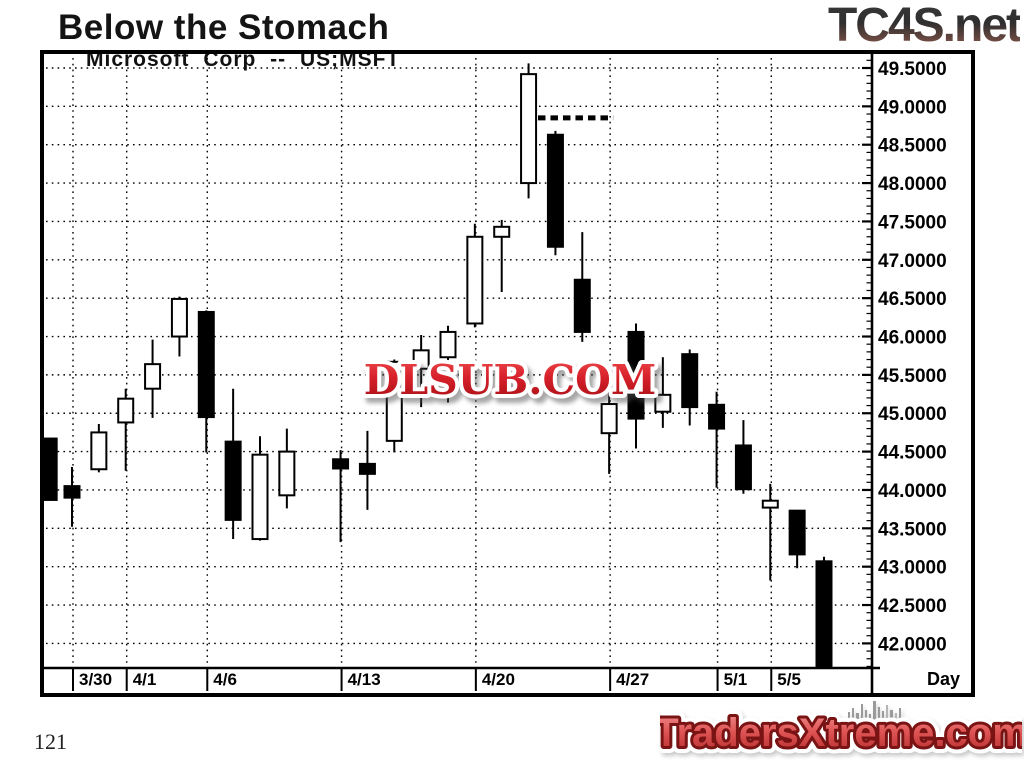 The image size is (1024, 768). What do you see at coordinates (233, 480) in the screenshot?
I see `candle-body-4/7` at bounding box center [233, 480].